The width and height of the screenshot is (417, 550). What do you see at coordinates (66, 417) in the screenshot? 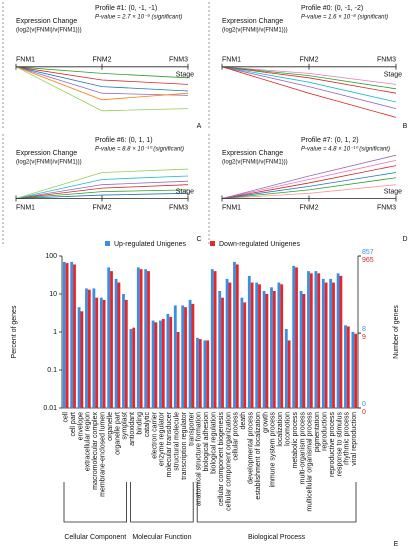
I see `x-tick-label: cell` at bounding box center [66, 417].